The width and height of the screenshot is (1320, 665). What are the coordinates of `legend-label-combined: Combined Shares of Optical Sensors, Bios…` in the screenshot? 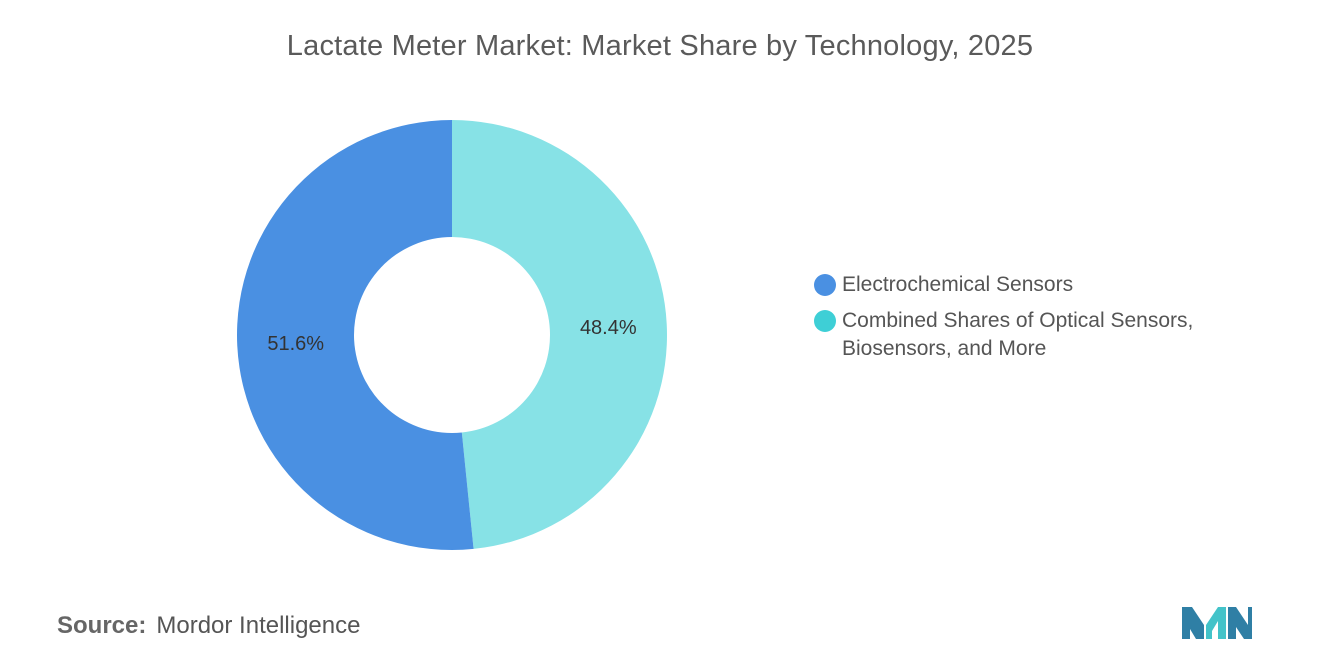 It's located at (1018, 334).